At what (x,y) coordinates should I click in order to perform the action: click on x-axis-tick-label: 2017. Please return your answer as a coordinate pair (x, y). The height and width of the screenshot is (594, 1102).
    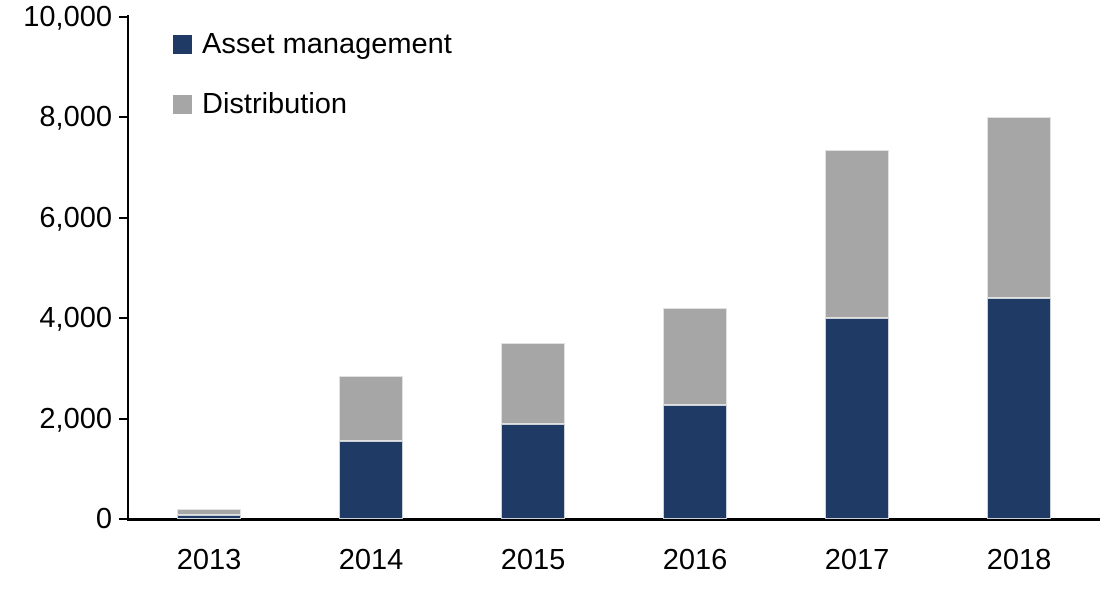
    Looking at the image, I should click on (857, 560).